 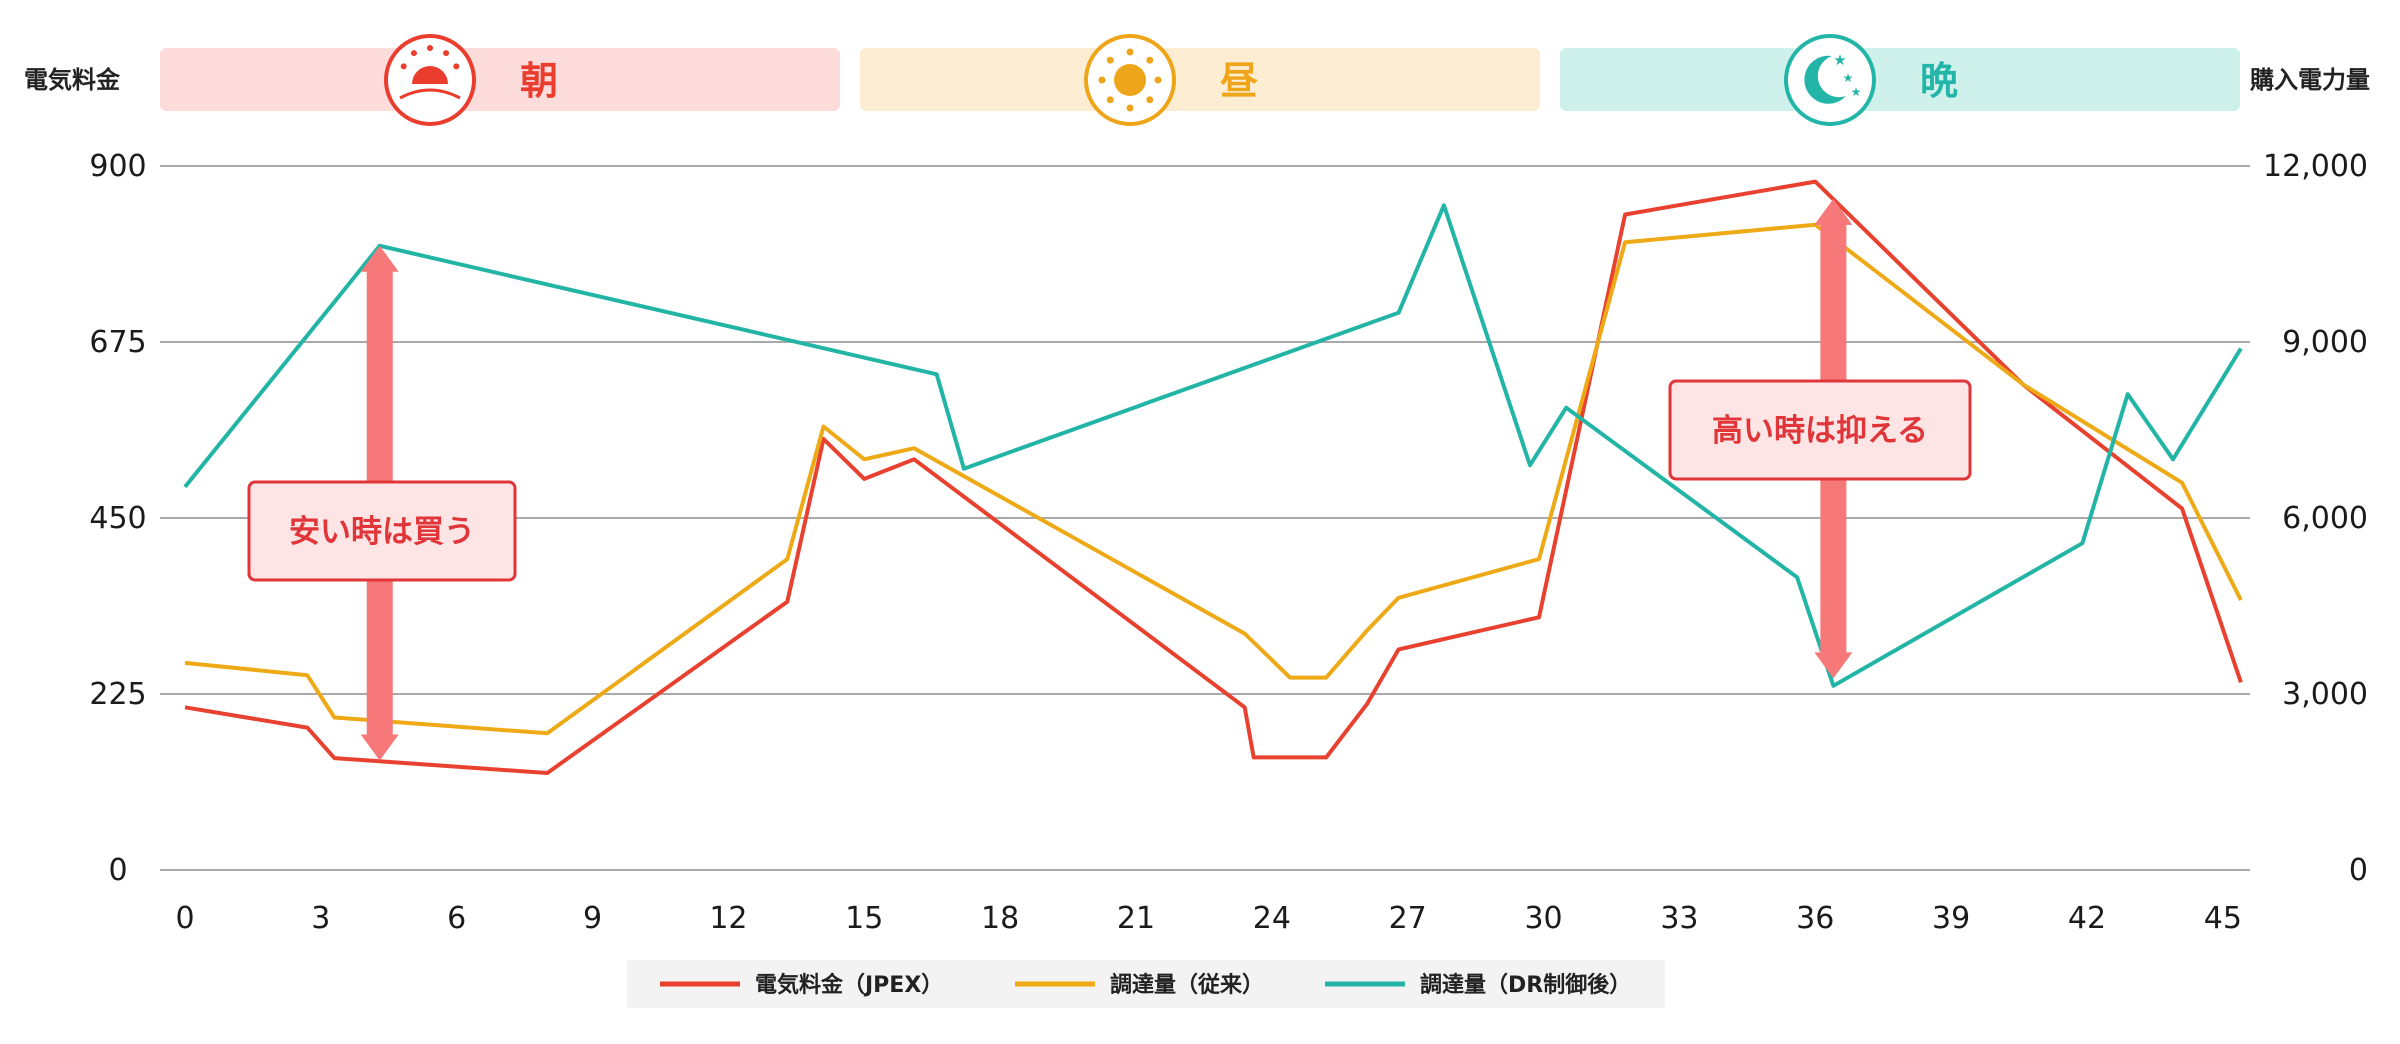 I want to click on time-band-group: 朝昼 ★★★ 晩, so click(x=1200, y=80).